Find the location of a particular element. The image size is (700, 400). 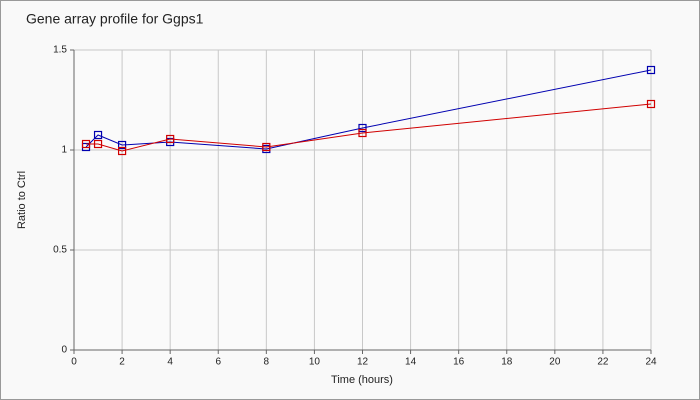

y-axis-title: Ratio to Ctrl is located at coordinates (22, 200).